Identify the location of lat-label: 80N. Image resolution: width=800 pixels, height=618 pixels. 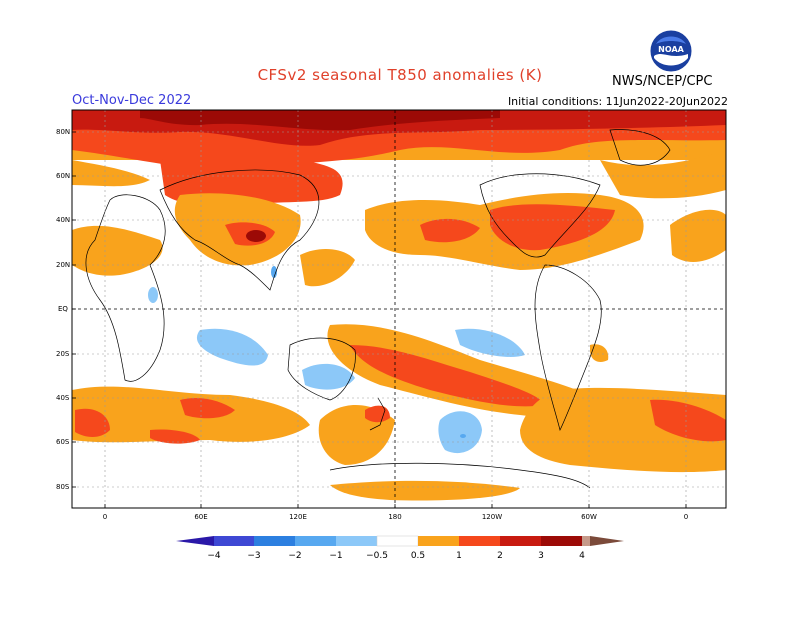
(63, 132).